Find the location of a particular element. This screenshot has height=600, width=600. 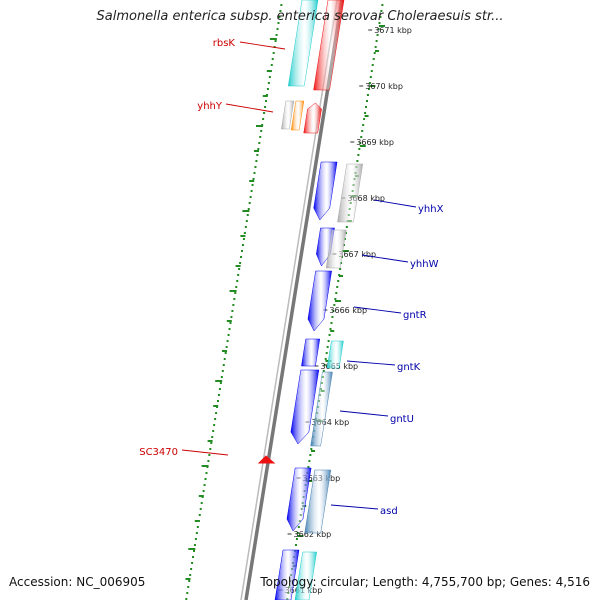

scale-tick-label: 3667 kbp is located at coordinates (357, 254).